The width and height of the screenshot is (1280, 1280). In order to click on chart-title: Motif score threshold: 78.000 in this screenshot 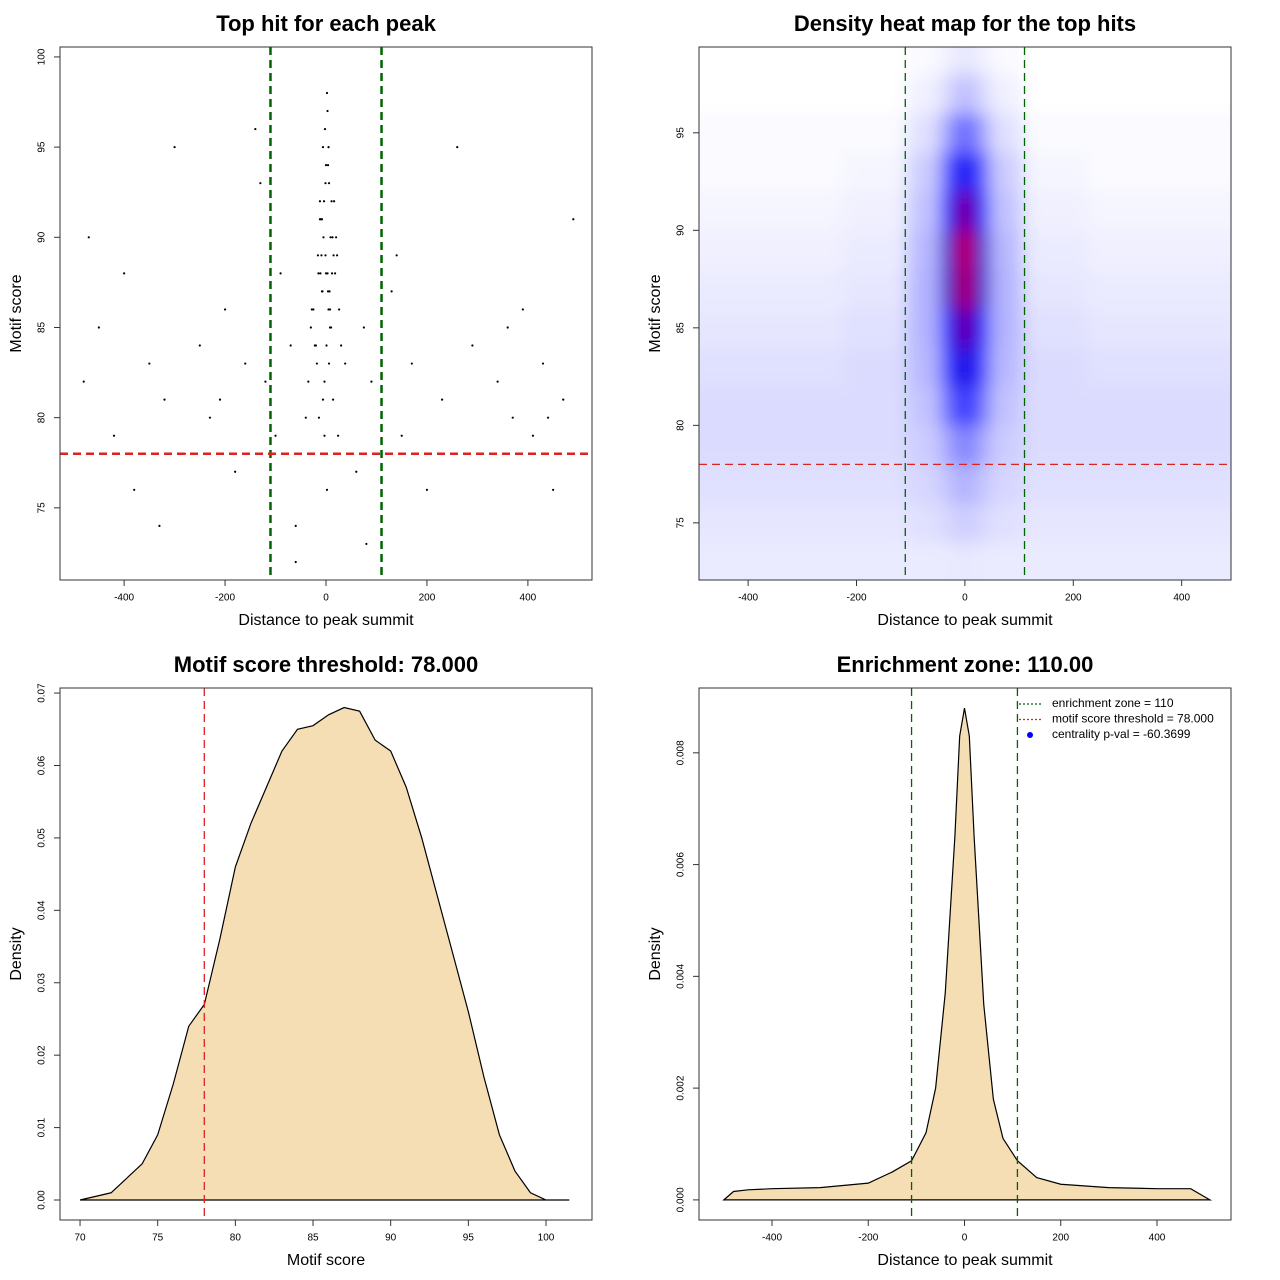, I will do `click(326, 664)`.